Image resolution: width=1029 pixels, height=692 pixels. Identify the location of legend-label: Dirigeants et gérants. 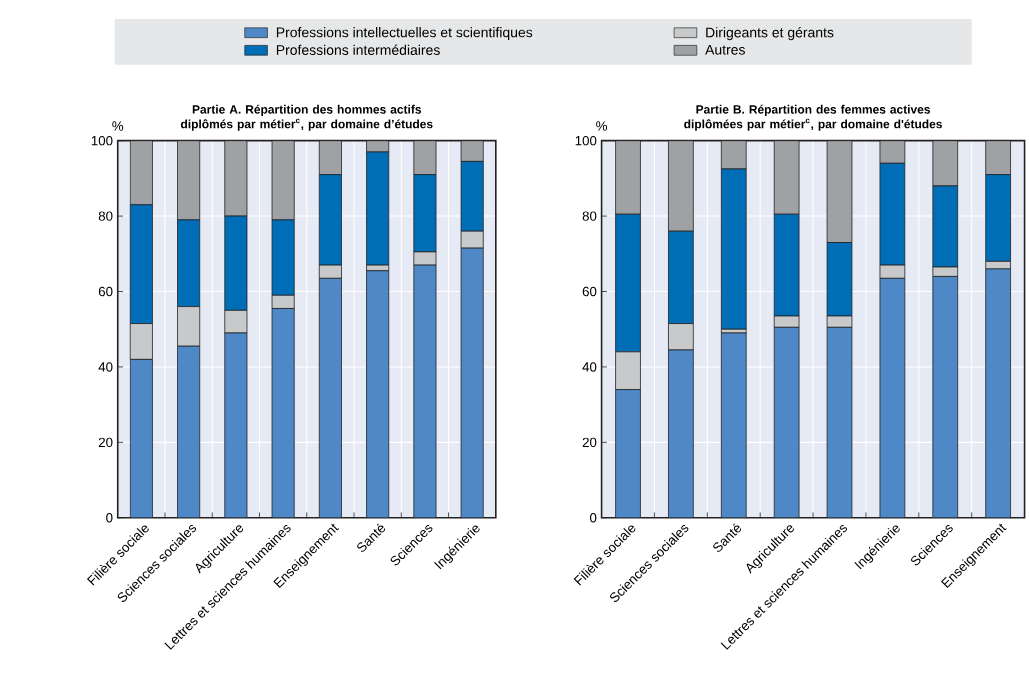
(770, 33).